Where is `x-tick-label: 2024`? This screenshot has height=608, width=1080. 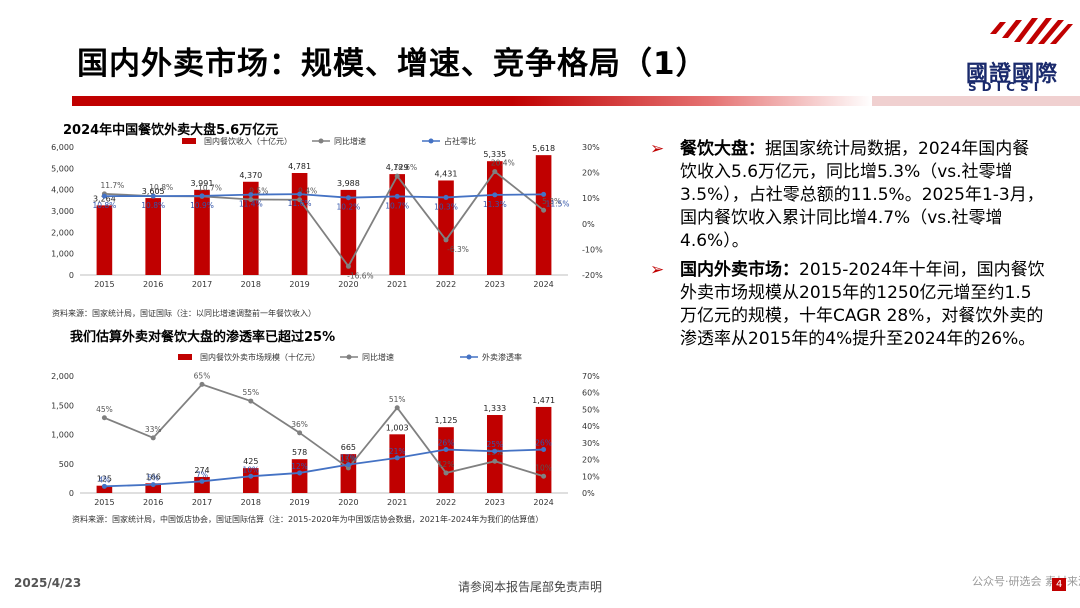
x-tick-label: 2024 is located at coordinates (543, 502).